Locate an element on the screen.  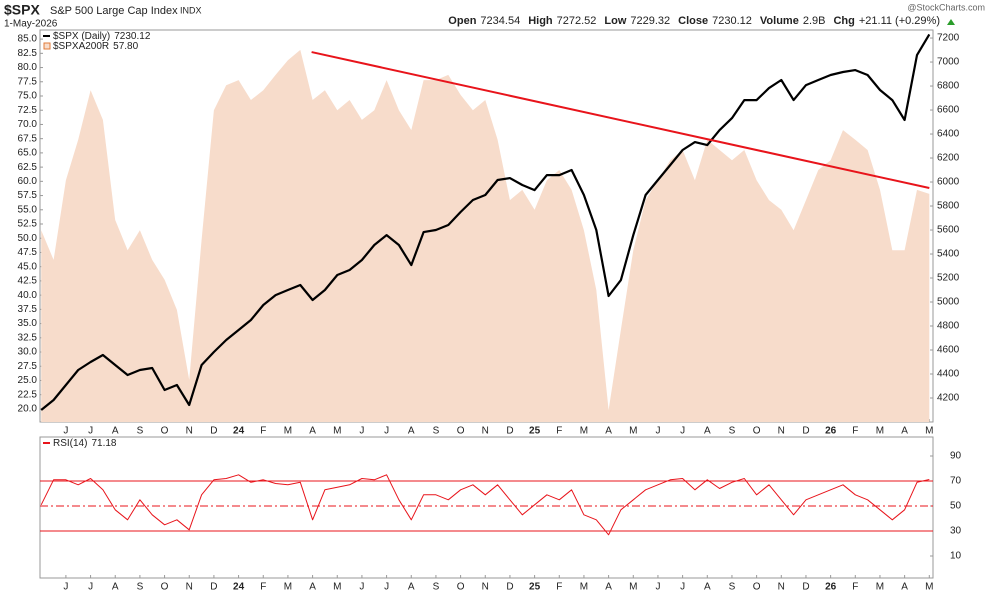
y-tick-label: 40.0 is located at coordinates (28, 295).